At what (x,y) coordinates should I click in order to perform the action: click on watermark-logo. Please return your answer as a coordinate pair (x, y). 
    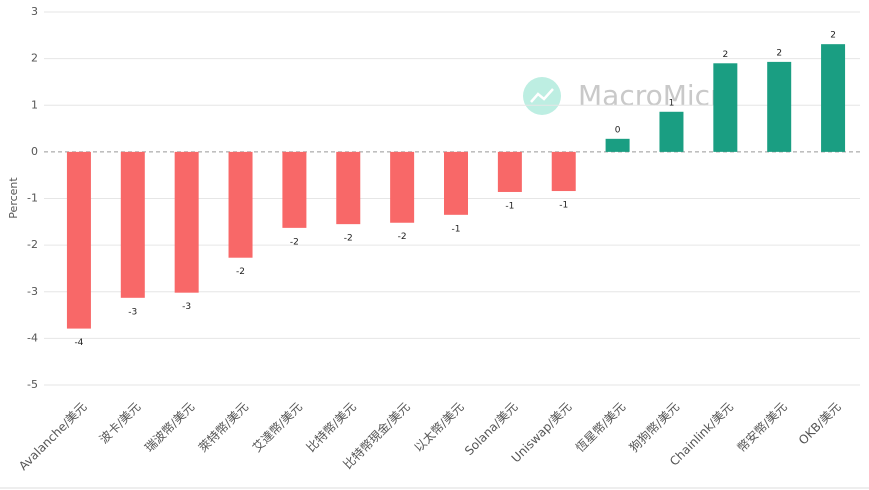
    Looking at the image, I should click on (542, 96).